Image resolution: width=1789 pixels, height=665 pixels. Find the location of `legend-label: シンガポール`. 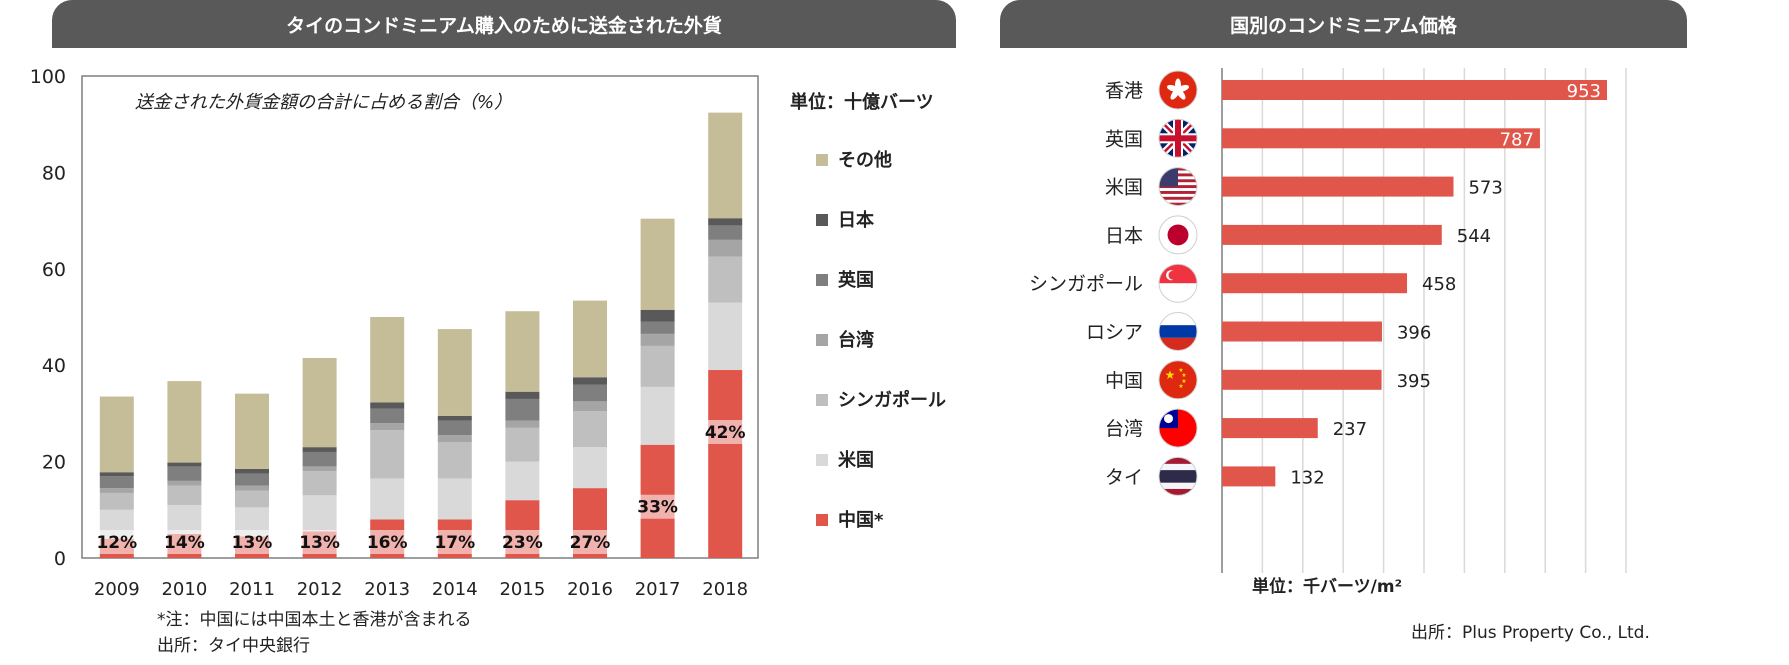

legend-label: シンガポール is located at coordinates (892, 400).